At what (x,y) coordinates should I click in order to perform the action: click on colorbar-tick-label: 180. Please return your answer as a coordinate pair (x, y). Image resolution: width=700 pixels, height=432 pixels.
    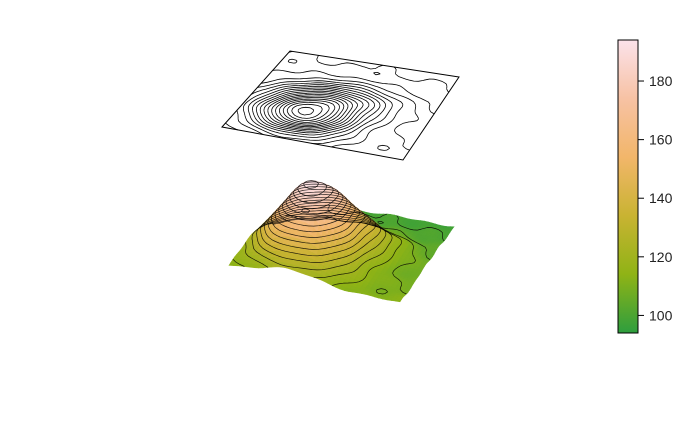
    Looking at the image, I should click on (661, 81).